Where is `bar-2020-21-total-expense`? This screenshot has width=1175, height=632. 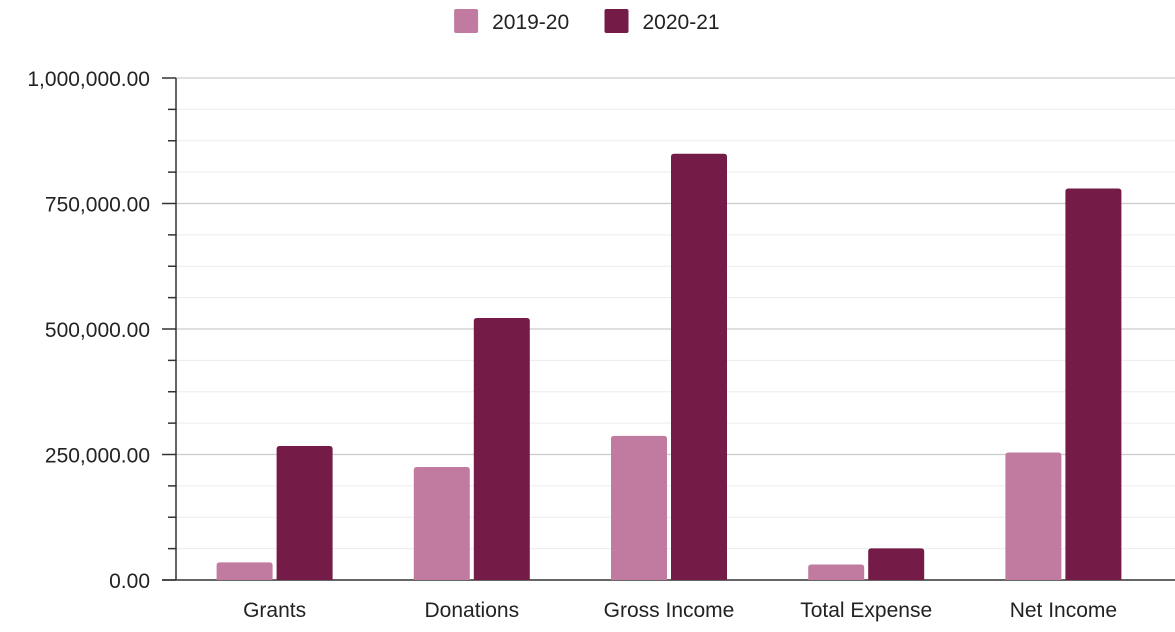
bar-2020-21-total-expense is located at coordinates (896, 564).